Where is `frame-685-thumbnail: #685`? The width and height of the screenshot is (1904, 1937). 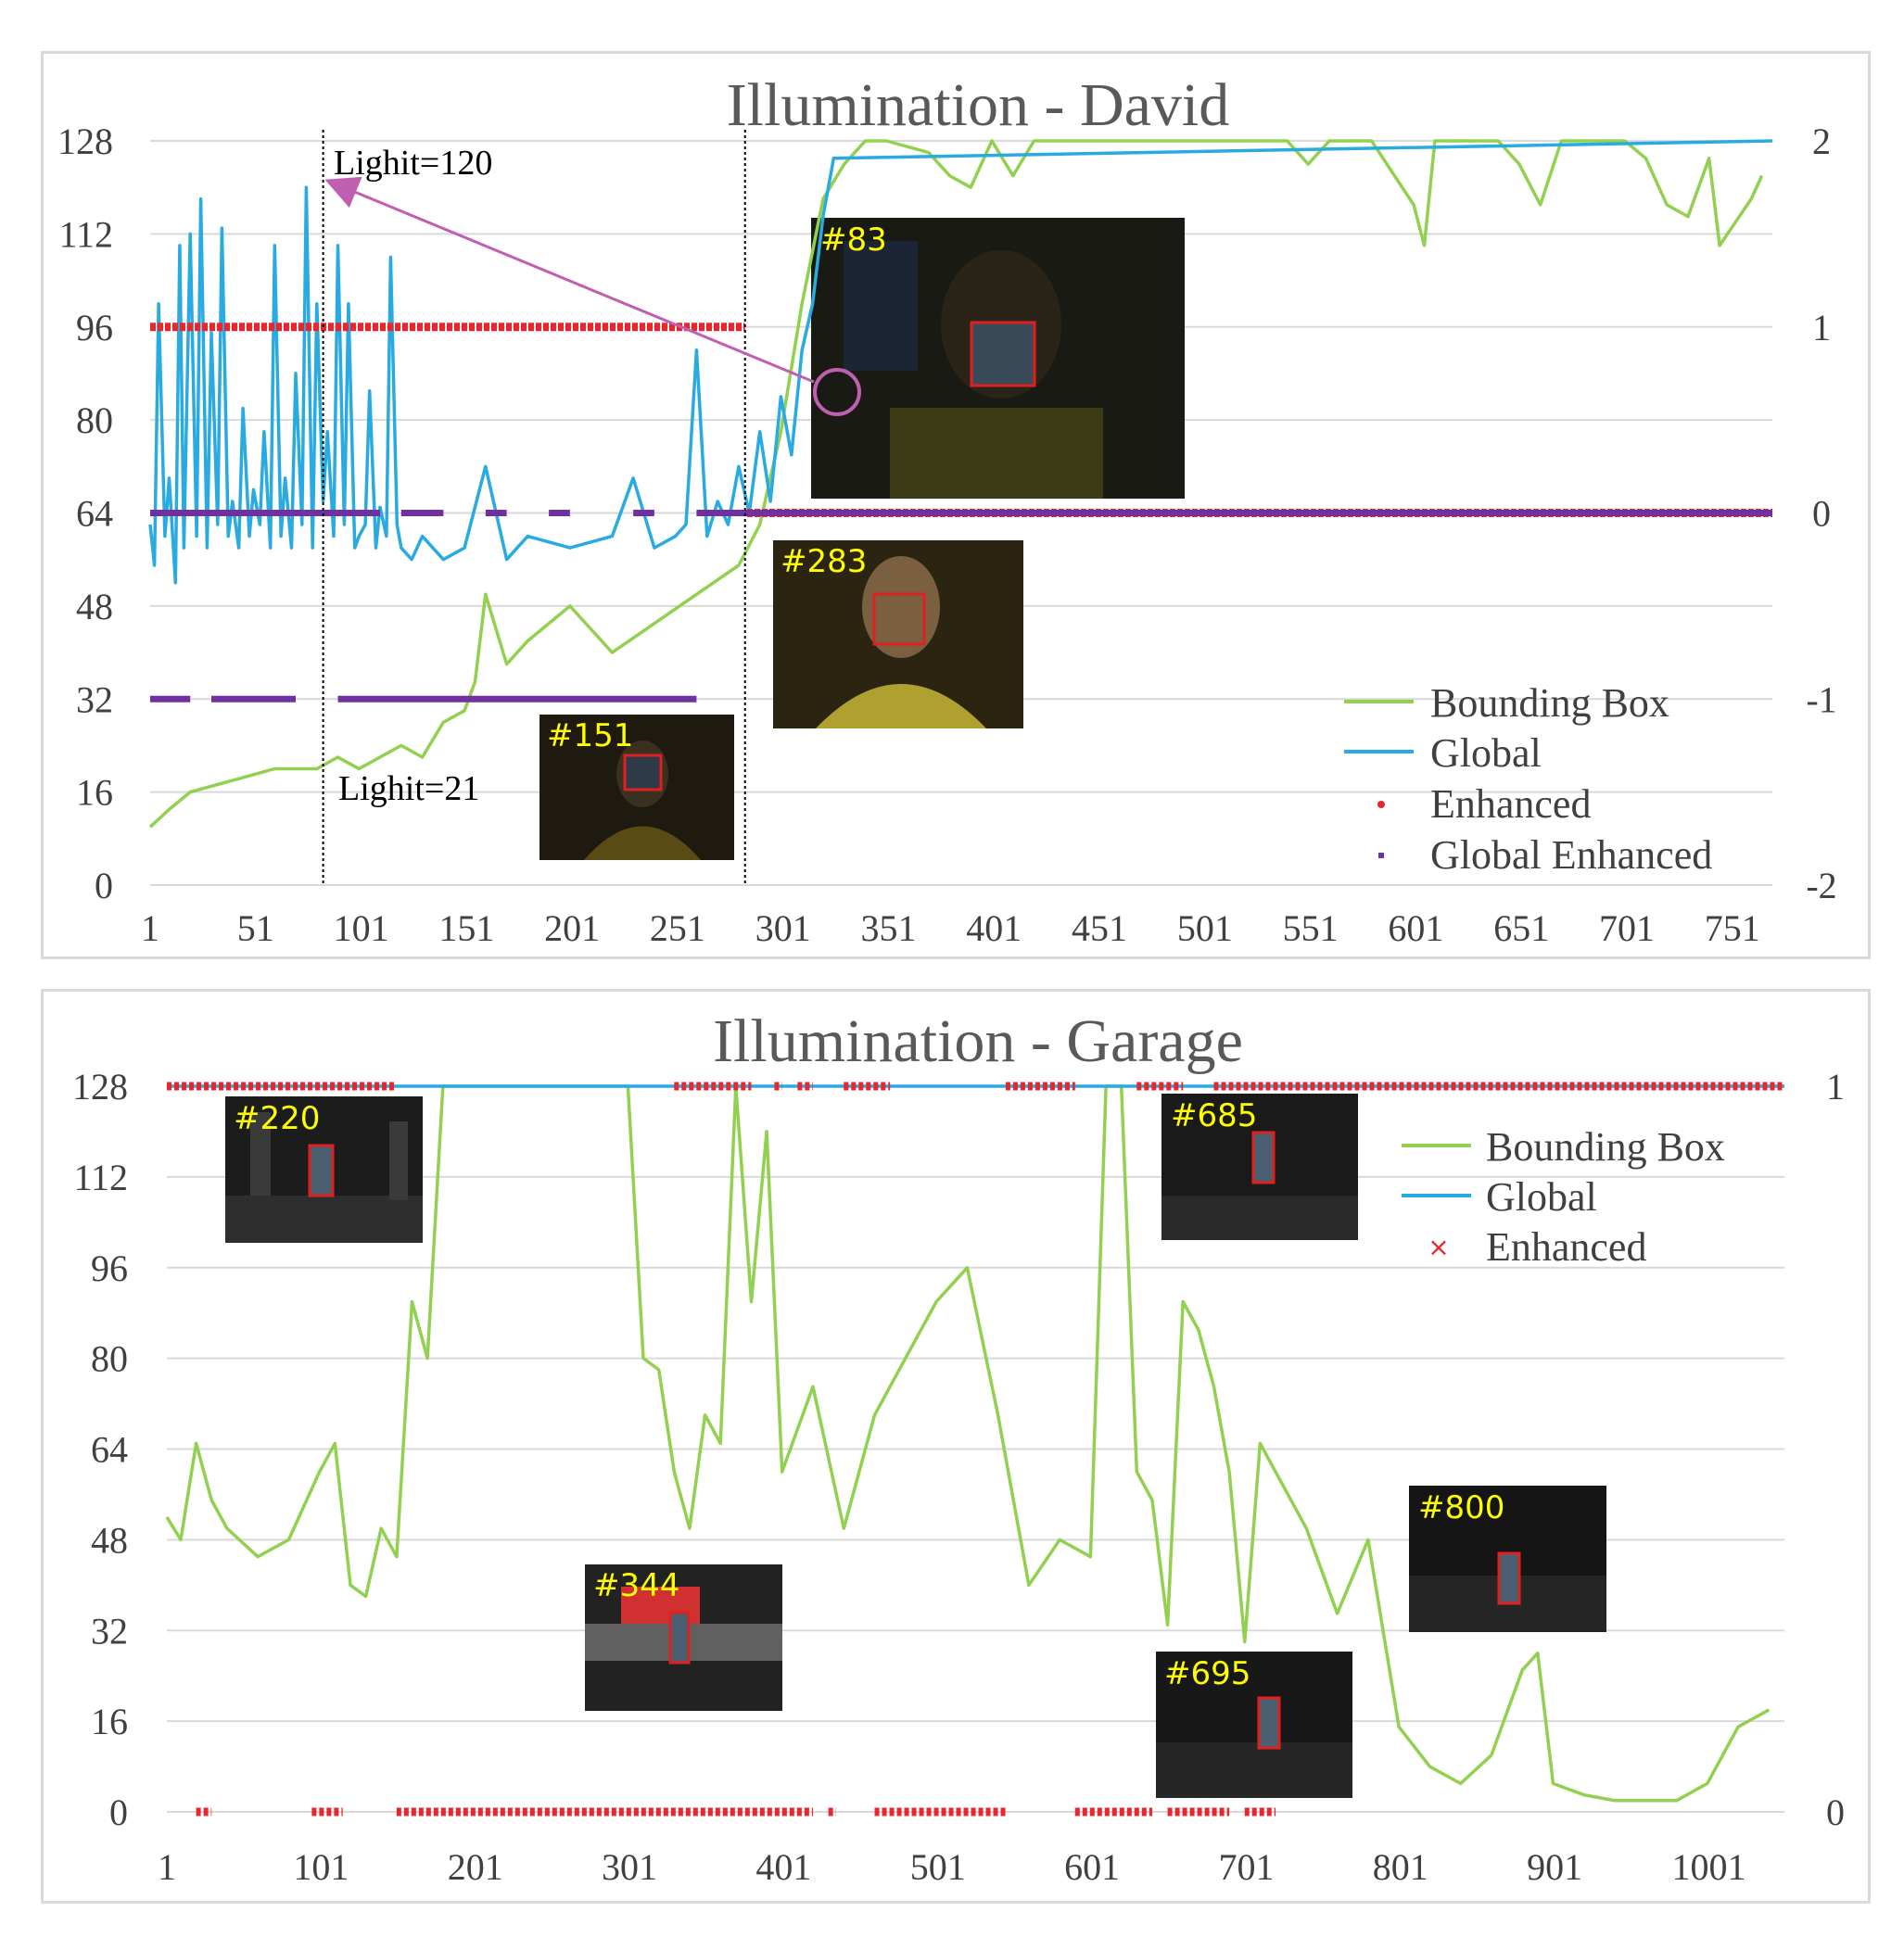
frame-685-thumbnail: #685 is located at coordinates (1259, 1167).